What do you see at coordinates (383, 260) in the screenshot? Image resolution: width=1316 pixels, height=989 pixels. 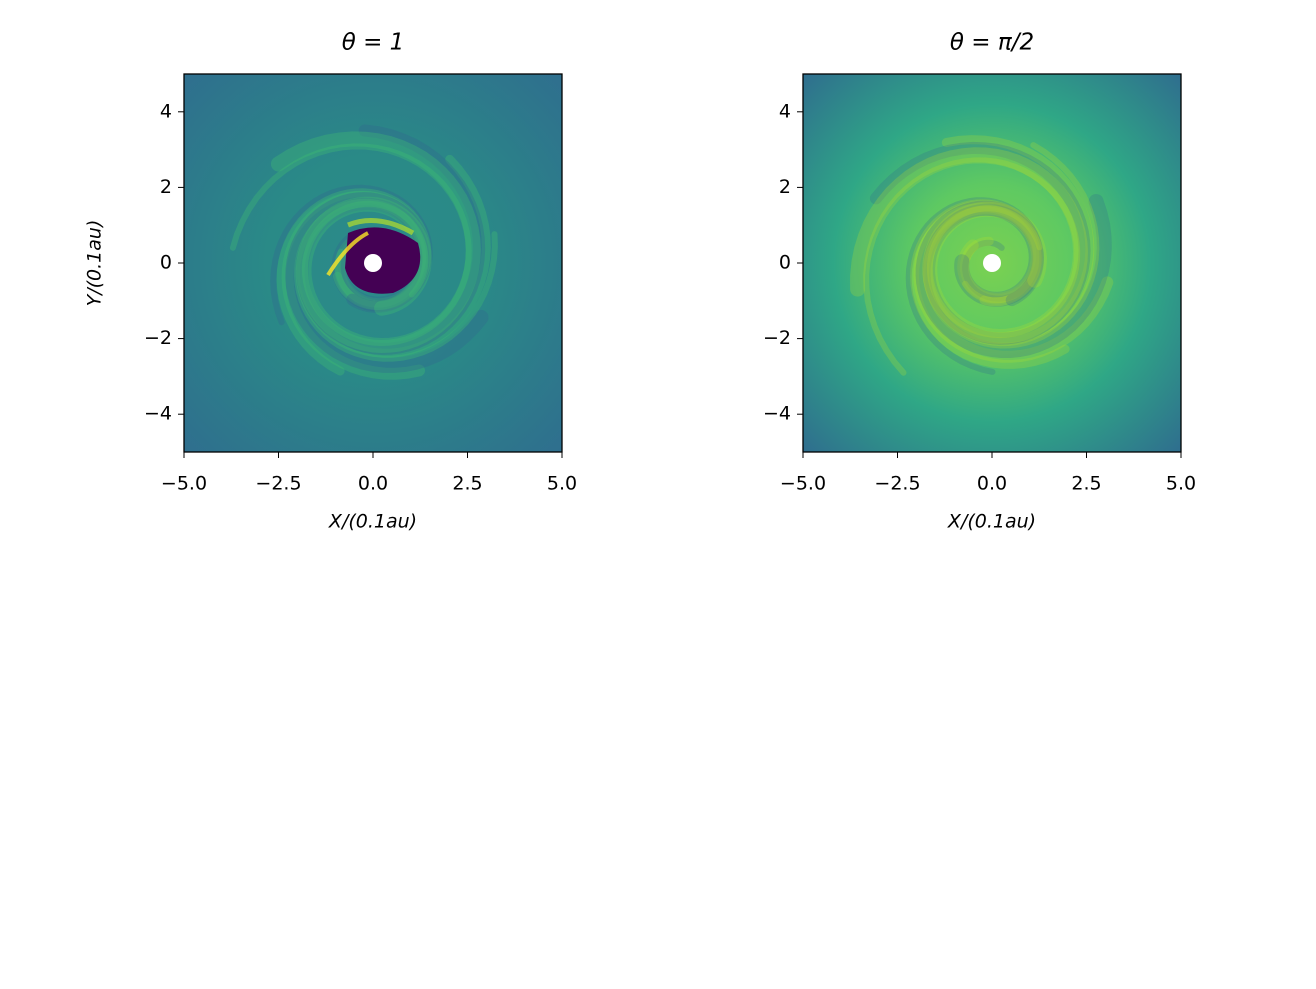 I see `core-region` at bounding box center [383, 260].